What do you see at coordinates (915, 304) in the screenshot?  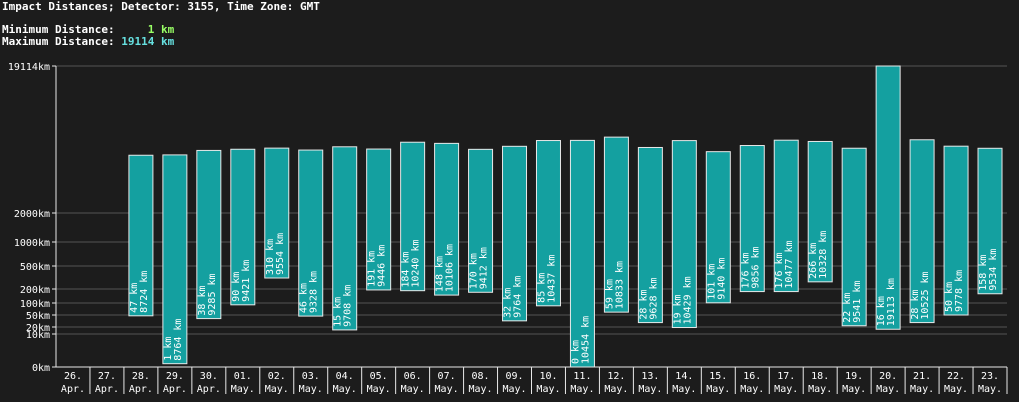 I see `bar-min-label: 28 km` at bounding box center [915, 304].